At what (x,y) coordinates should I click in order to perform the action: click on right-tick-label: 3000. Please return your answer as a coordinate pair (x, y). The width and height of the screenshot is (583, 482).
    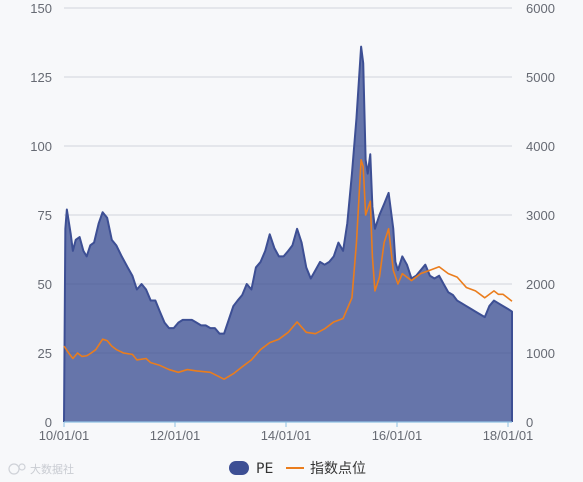
    Looking at the image, I should click on (540, 215).